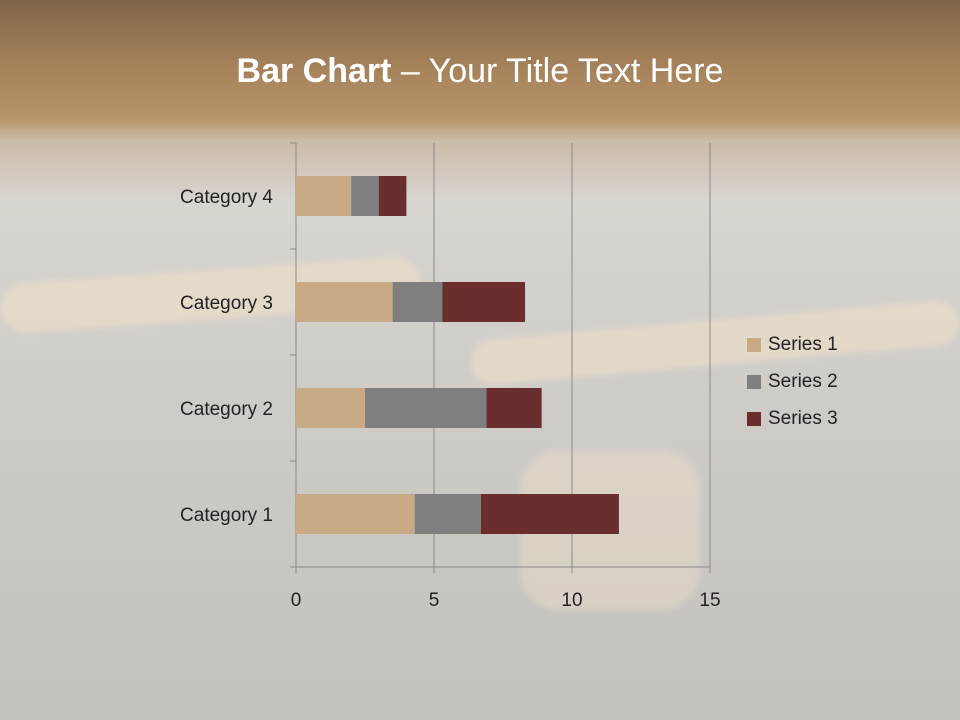  Describe the element at coordinates (296, 600) in the screenshot. I see `x-tick-label: 0` at that location.